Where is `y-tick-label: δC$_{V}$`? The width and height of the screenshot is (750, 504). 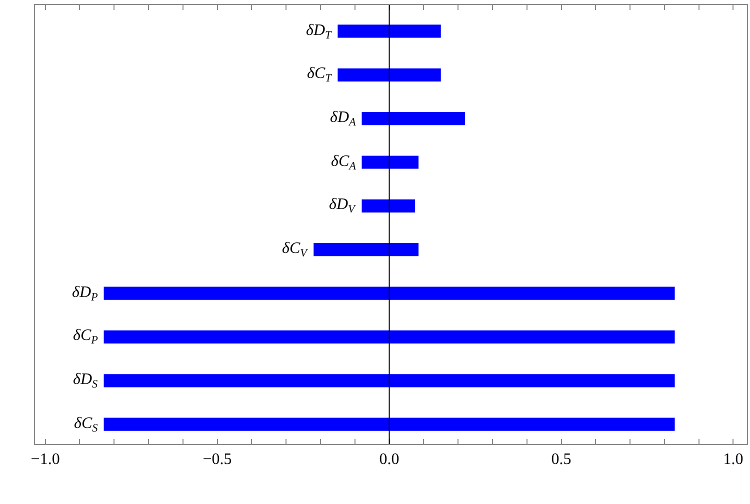
y-tick-label: δC$_{V}$ is located at coordinates (295, 250).